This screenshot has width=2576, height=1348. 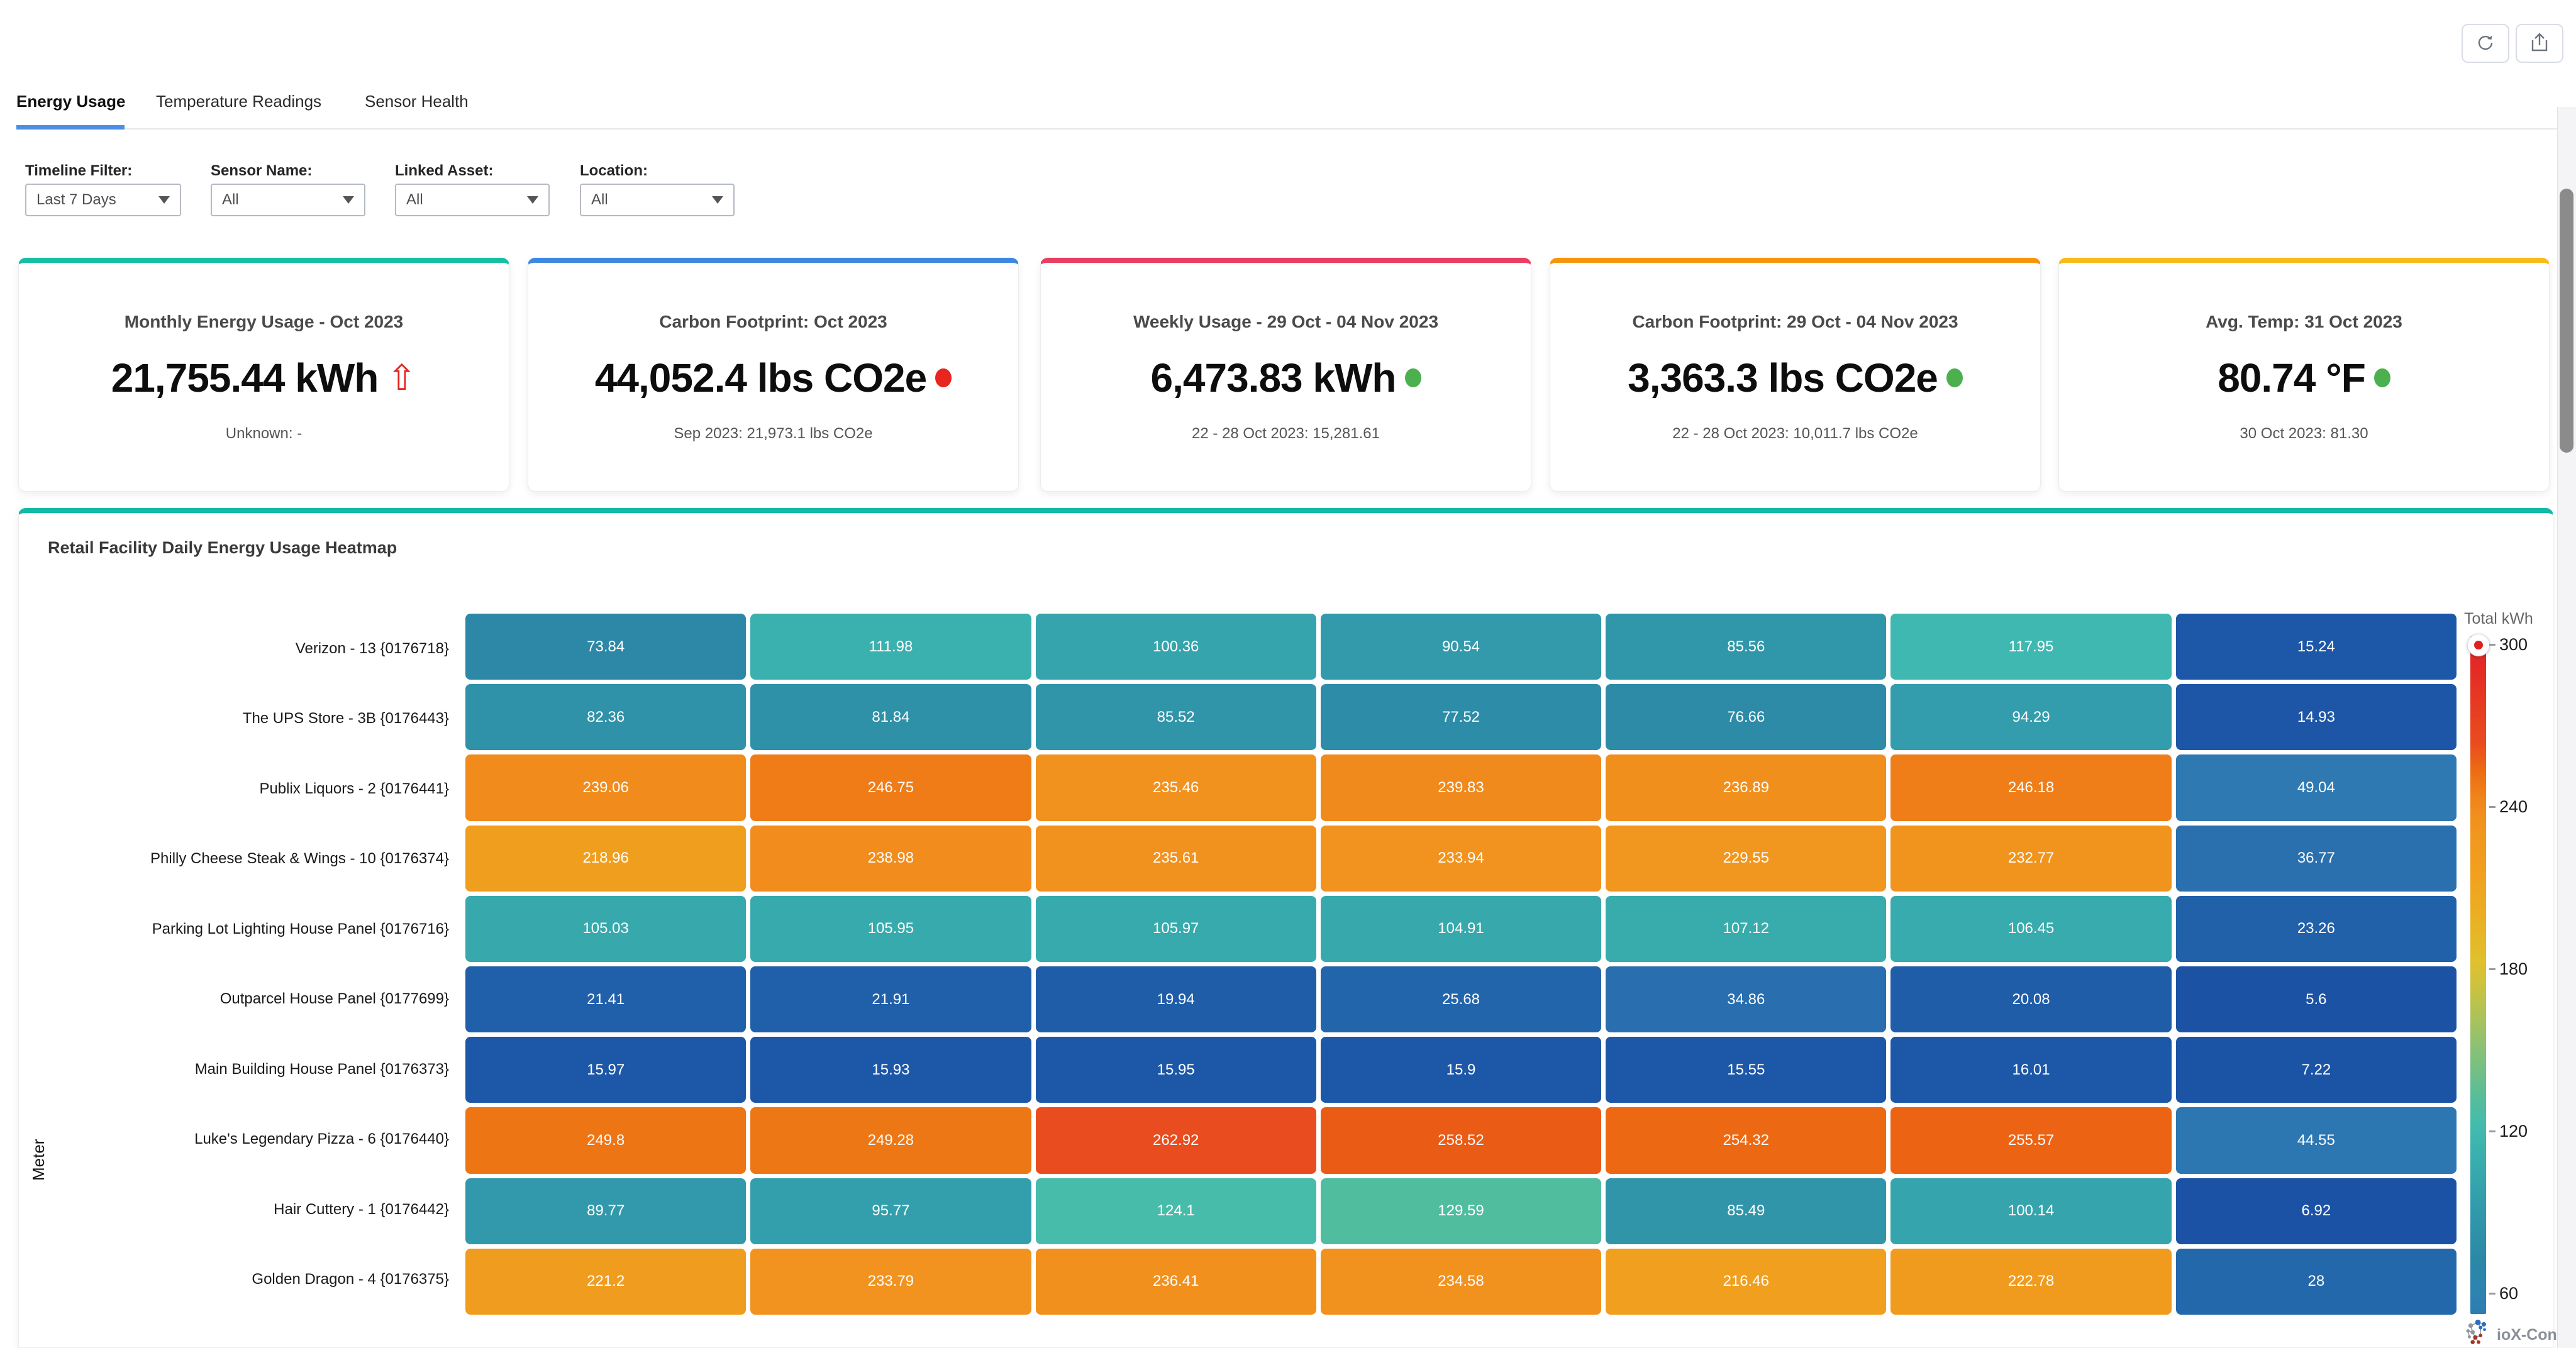 What do you see at coordinates (890, 1140) in the screenshot?
I see `heatmap-cell: 249.28` at bounding box center [890, 1140].